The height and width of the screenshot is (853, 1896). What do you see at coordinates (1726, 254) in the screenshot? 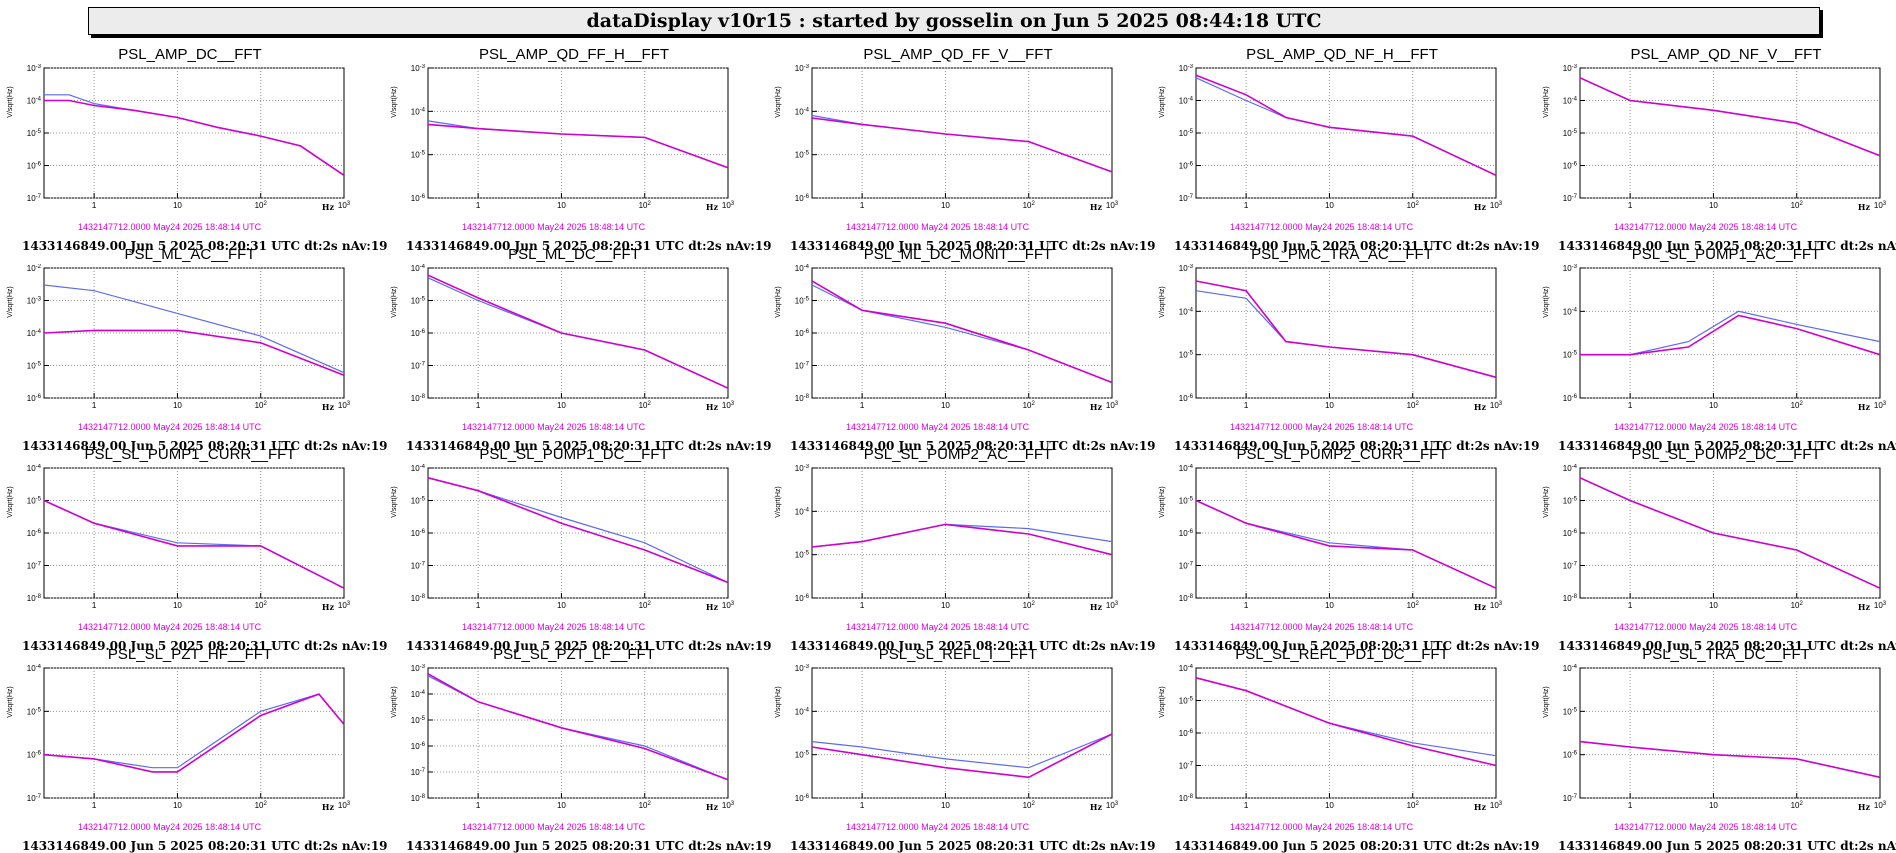
I see `chart-title: PSL_SL_PUMP1_AC__FFT` at bounding box center [1726, 254].